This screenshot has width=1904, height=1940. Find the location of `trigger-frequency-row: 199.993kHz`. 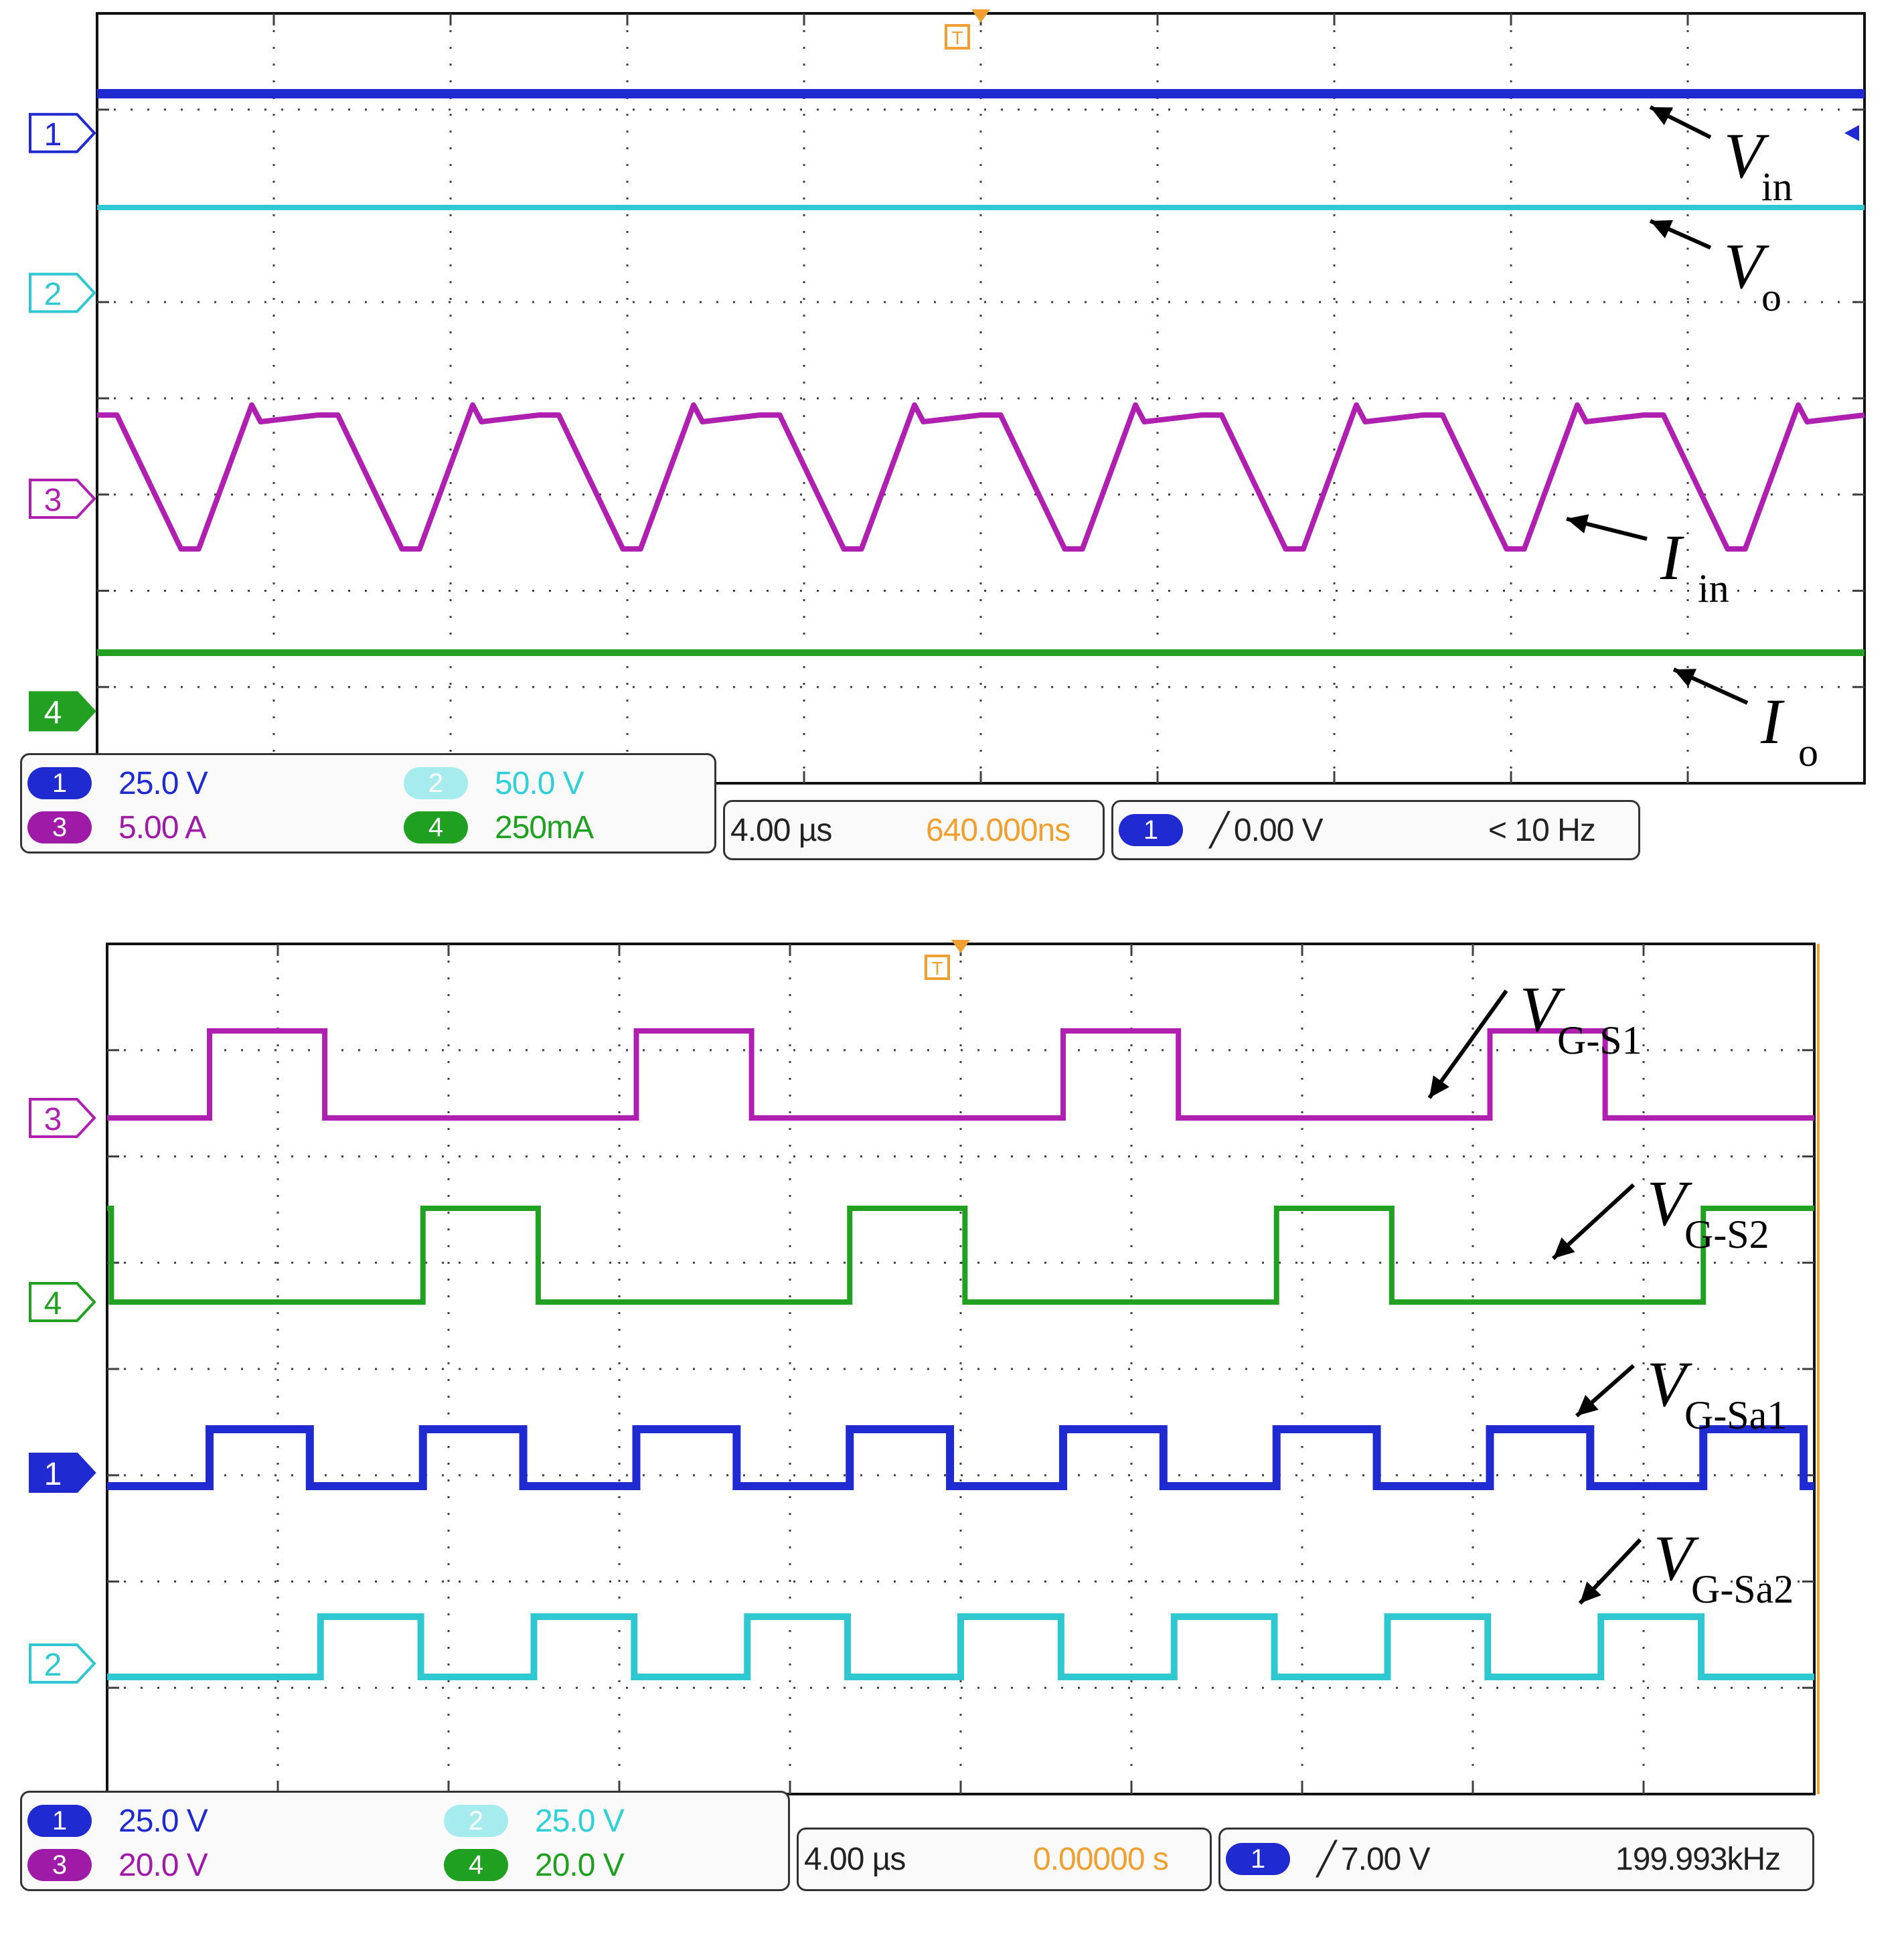

trigger-frequency-row: 199.993kHz is located at coordinates (1698, 1859).